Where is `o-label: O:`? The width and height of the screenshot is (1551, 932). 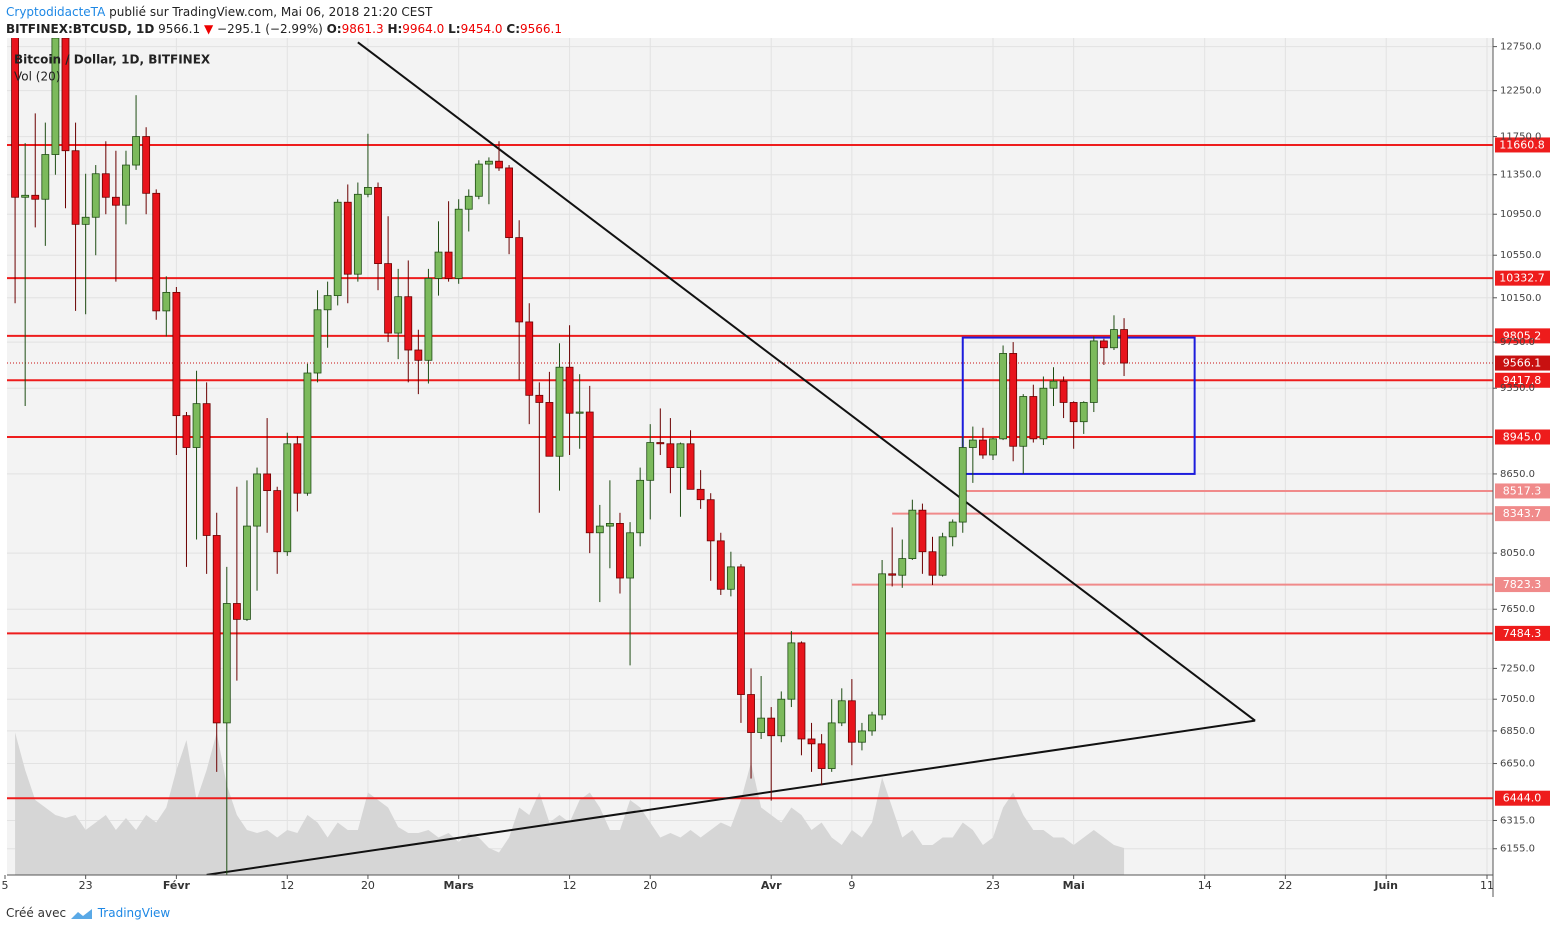 o-label: O: is located at coordinates (334, 29).